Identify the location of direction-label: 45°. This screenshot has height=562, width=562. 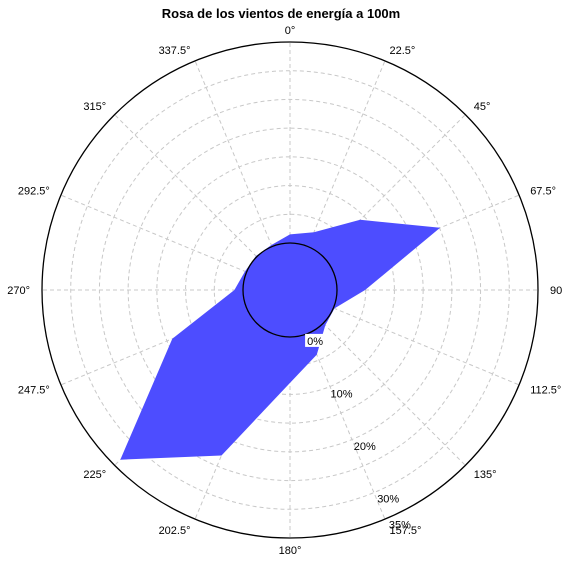
(482, 107).